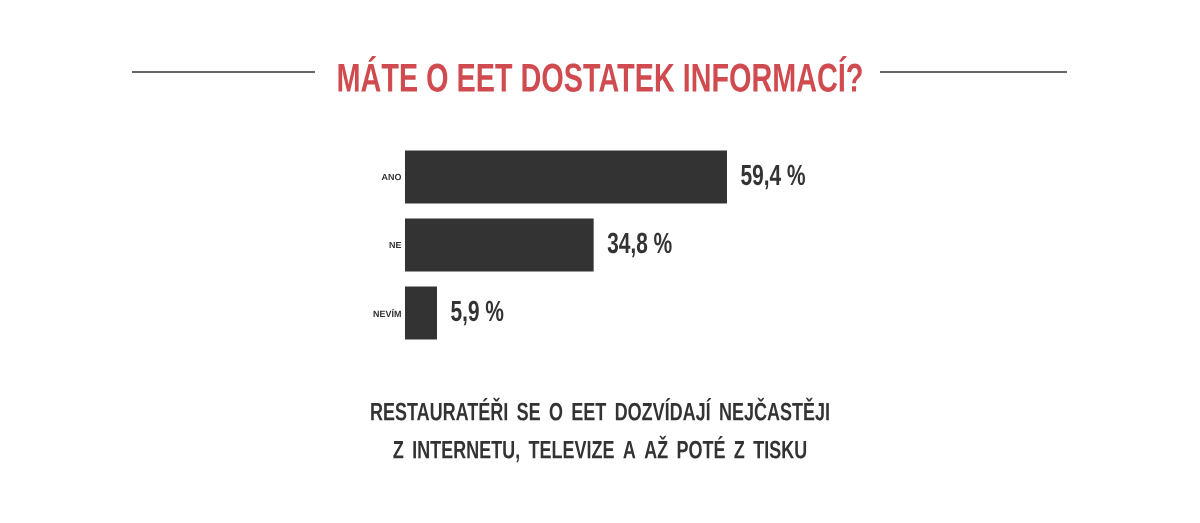 The image size is (1200, 523). I want to click on y-tick-label: ANO, so click(391, 177).